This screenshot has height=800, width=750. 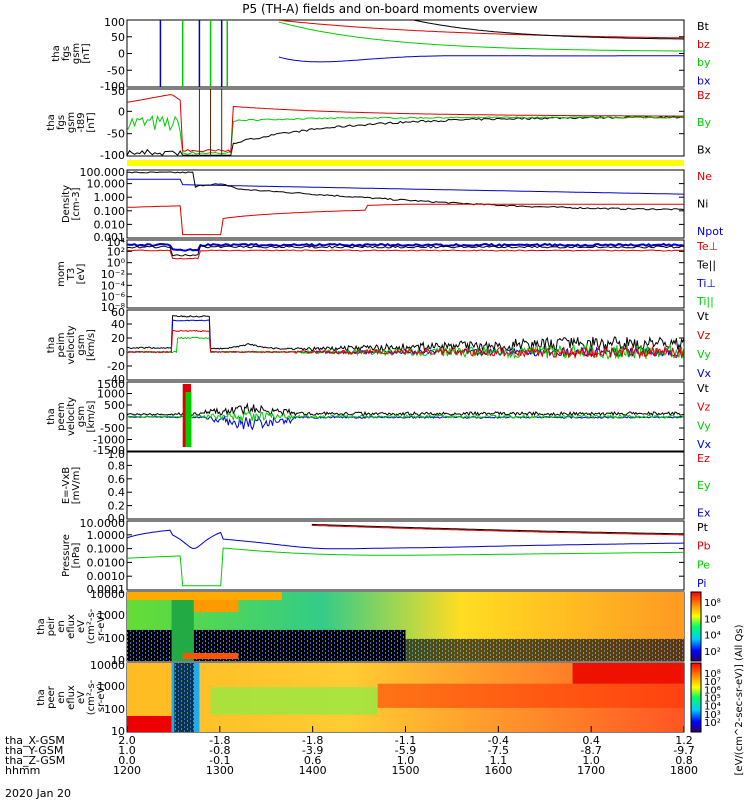 What do you see at coordinates (71, 697) in the screenshot?
I see `y-axis-label-line: eflux` at bounding box center [71, 697].